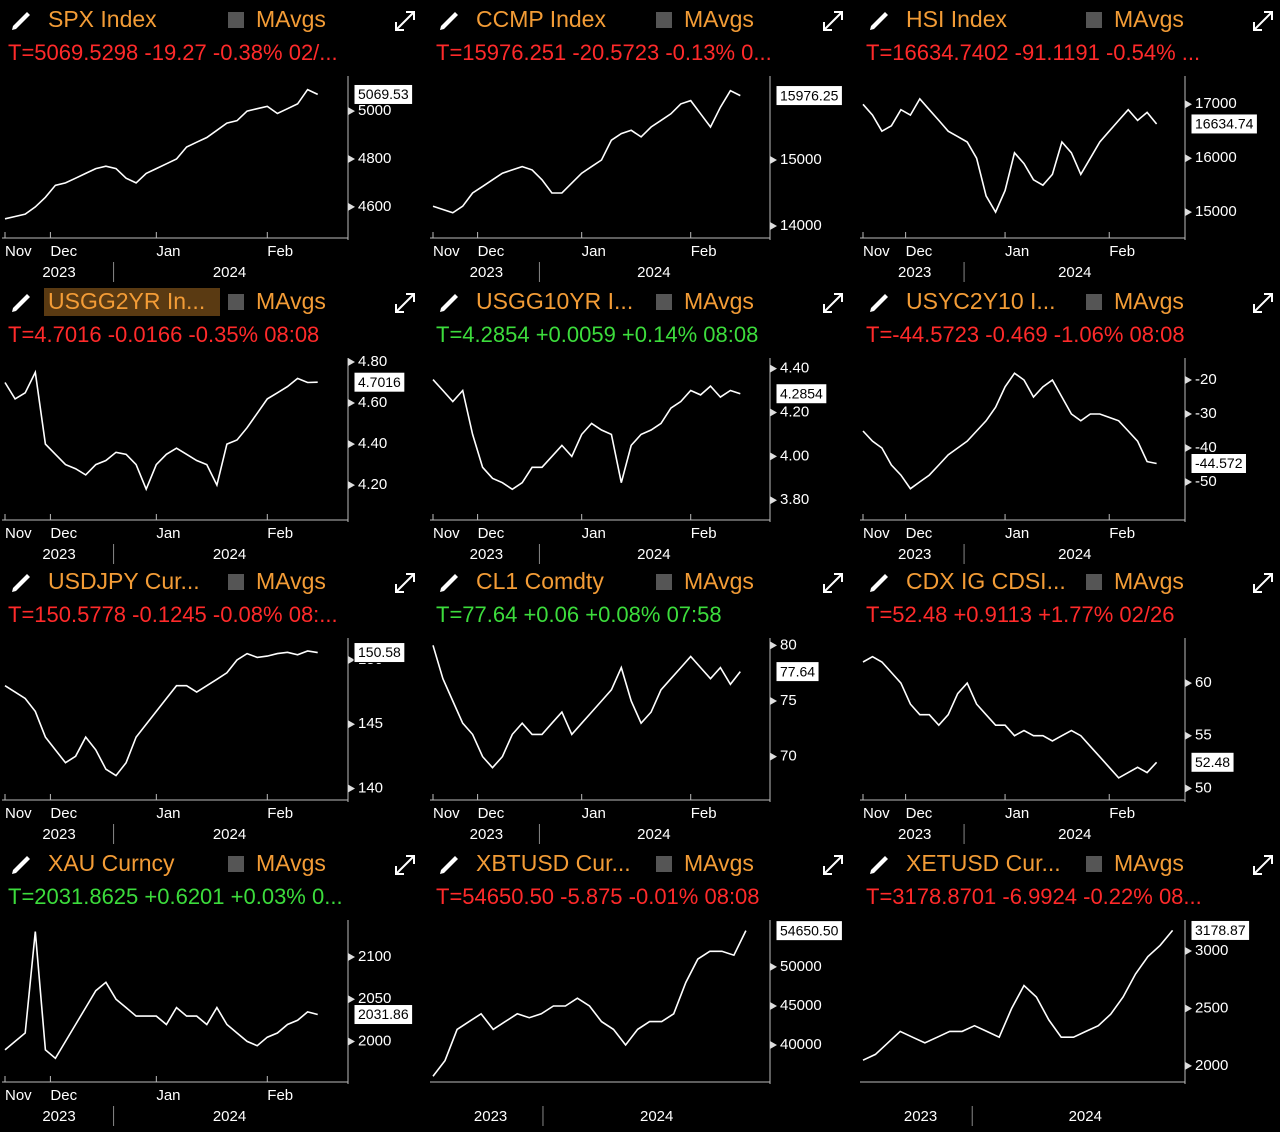 This screenshot has height=1132, width=1280. I want to click on x-tick-label: Dec, so click(919, 533).